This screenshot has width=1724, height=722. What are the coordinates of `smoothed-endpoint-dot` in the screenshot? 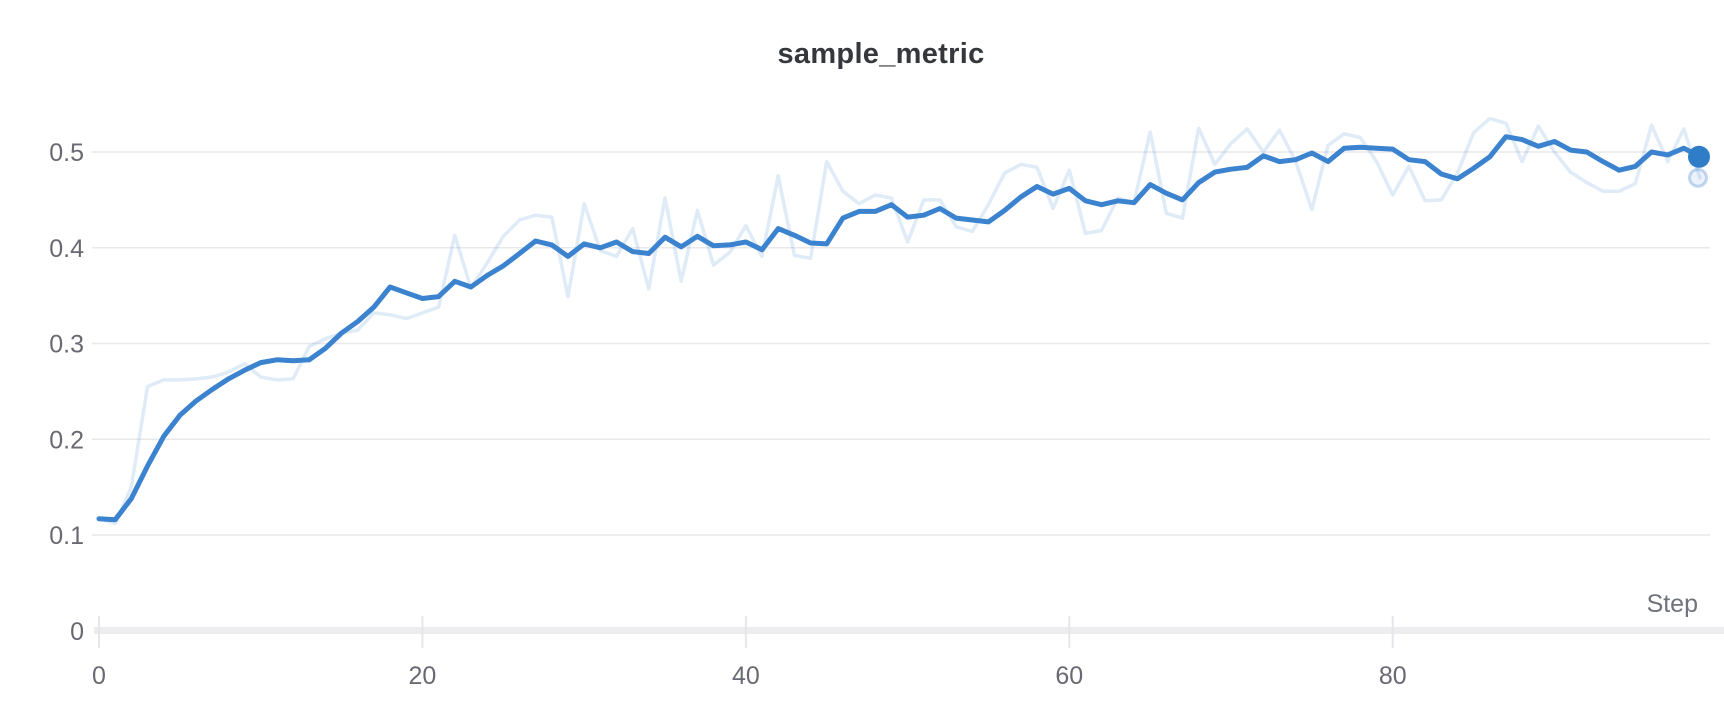 It's located at (1699, 156).